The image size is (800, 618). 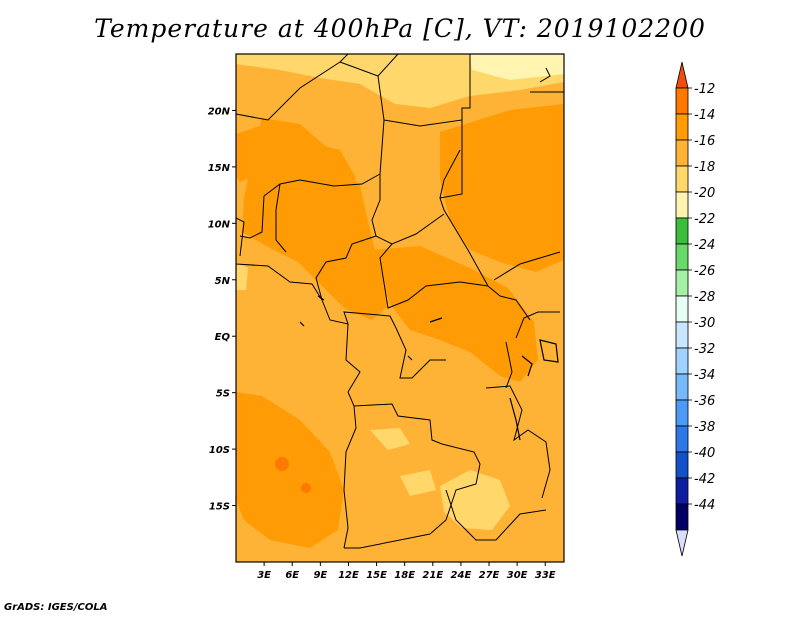 What do you see at coordinates (704, 167) in the screenshot?
I see `colorbar-label: -18` at bounding box center [704, 167].